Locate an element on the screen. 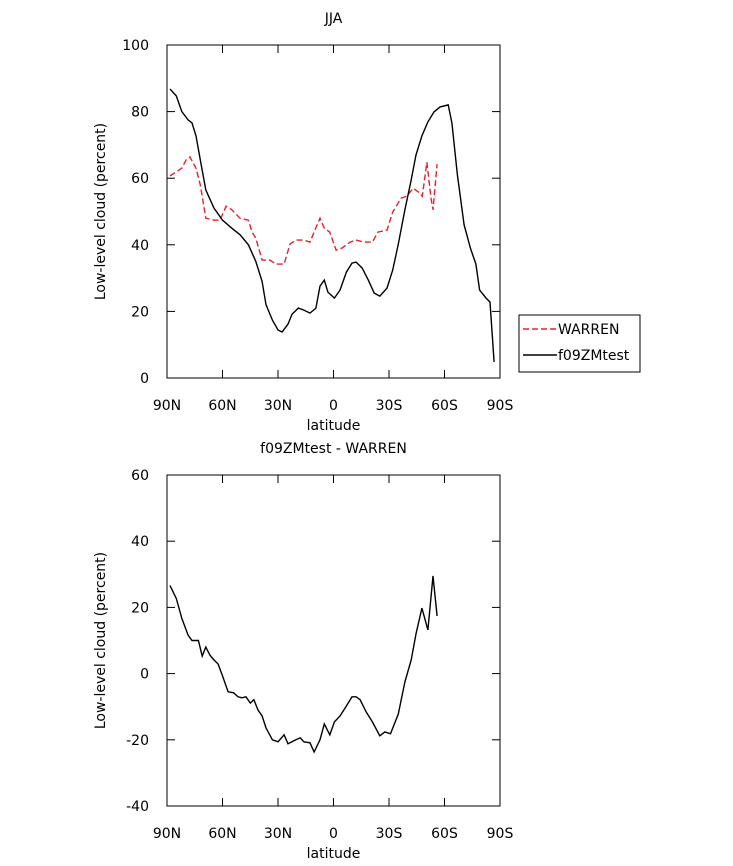 Image resolution: width=733 pixels, height=866 pixels. chart-title: f09ZMtest - WARREN is located at coordinates (333, 449).